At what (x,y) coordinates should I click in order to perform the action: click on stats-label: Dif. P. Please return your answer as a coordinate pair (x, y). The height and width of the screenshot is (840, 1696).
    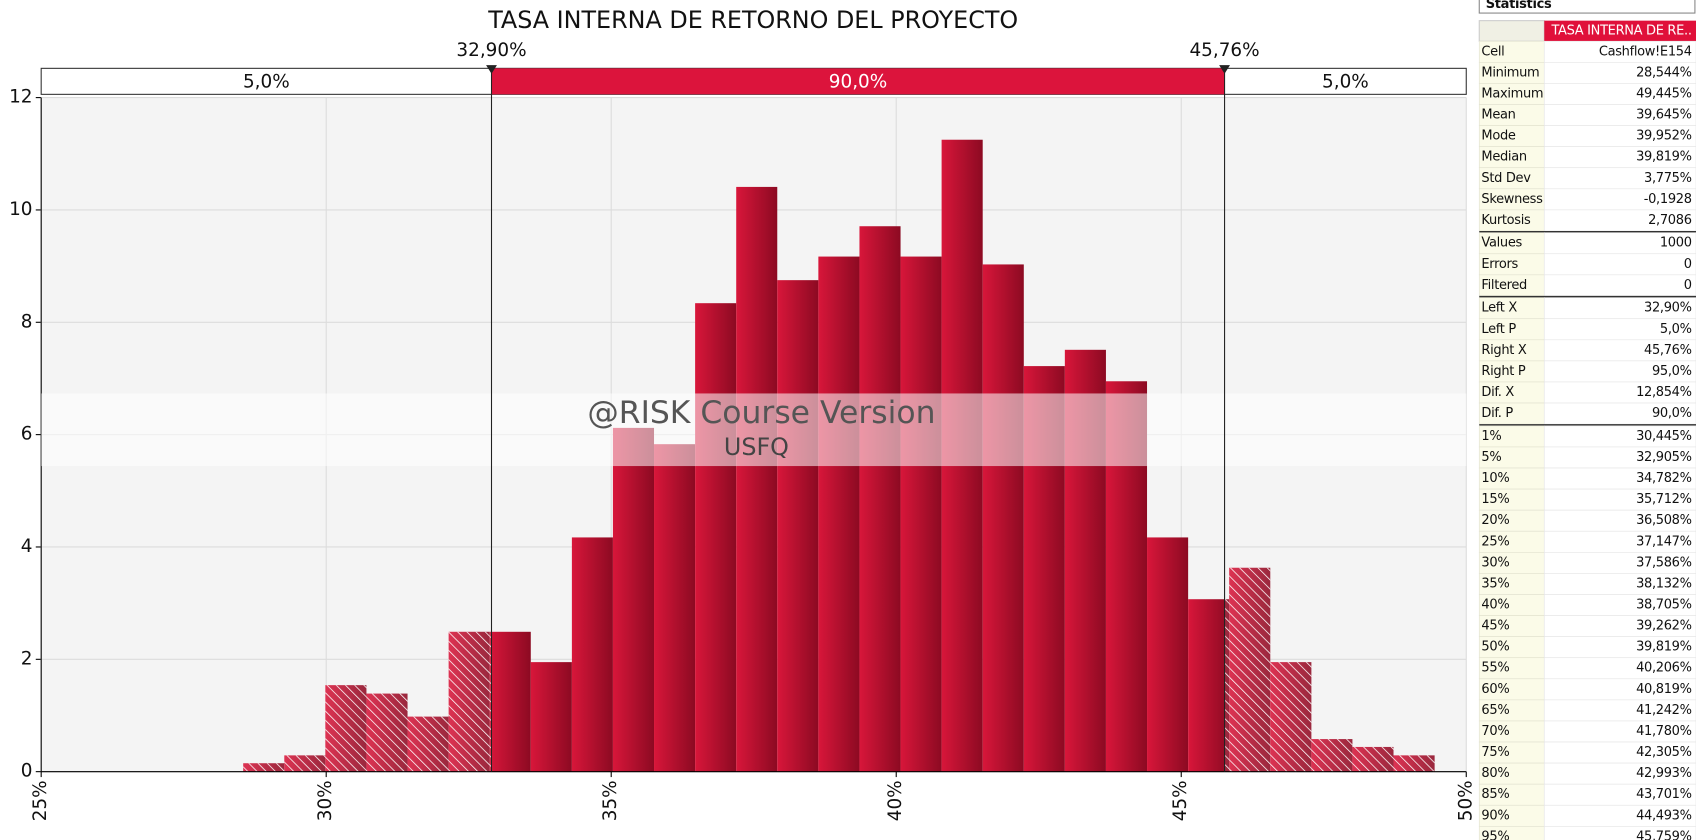
    Looking at the image, I should click on (1497, 413).